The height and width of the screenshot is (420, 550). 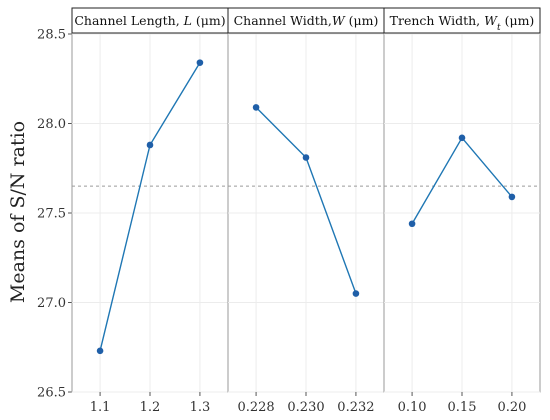 I want to click on y-axis-ticks: 26.5 27.0 27.5 28.0 28.5, so click(x=55, y=214).